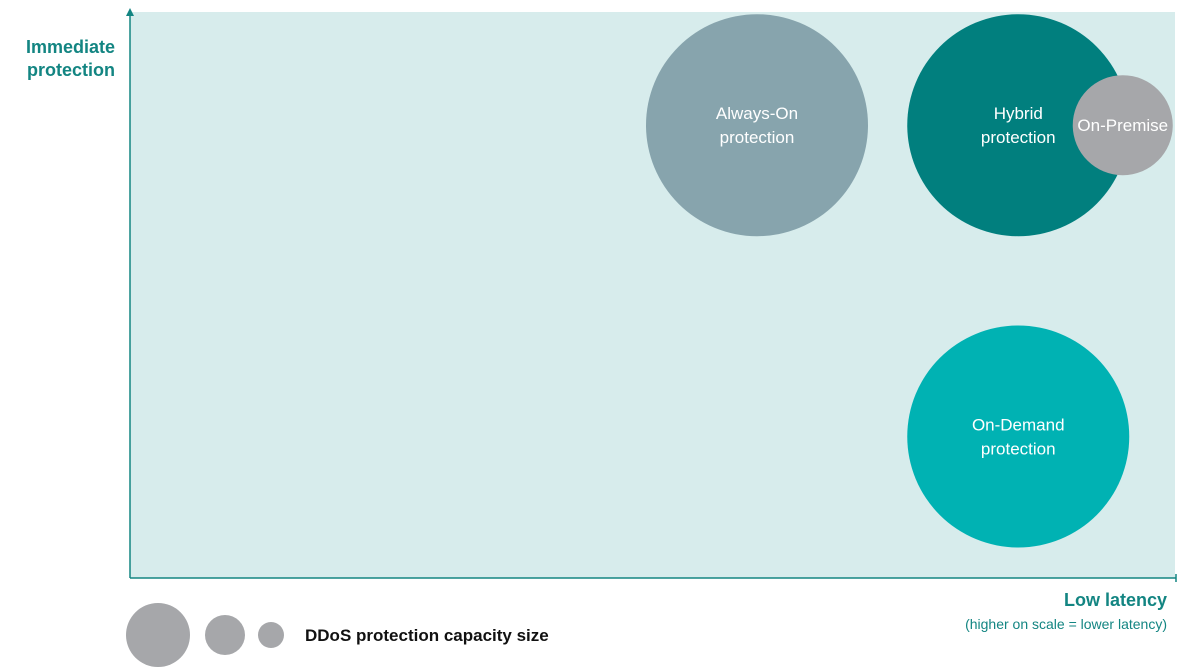 Image resolution: width=1177 pixels, height=668 pixels. I want to click on bubble-label-on-demand-protection: On-Demand protection, so click(1018, 437).